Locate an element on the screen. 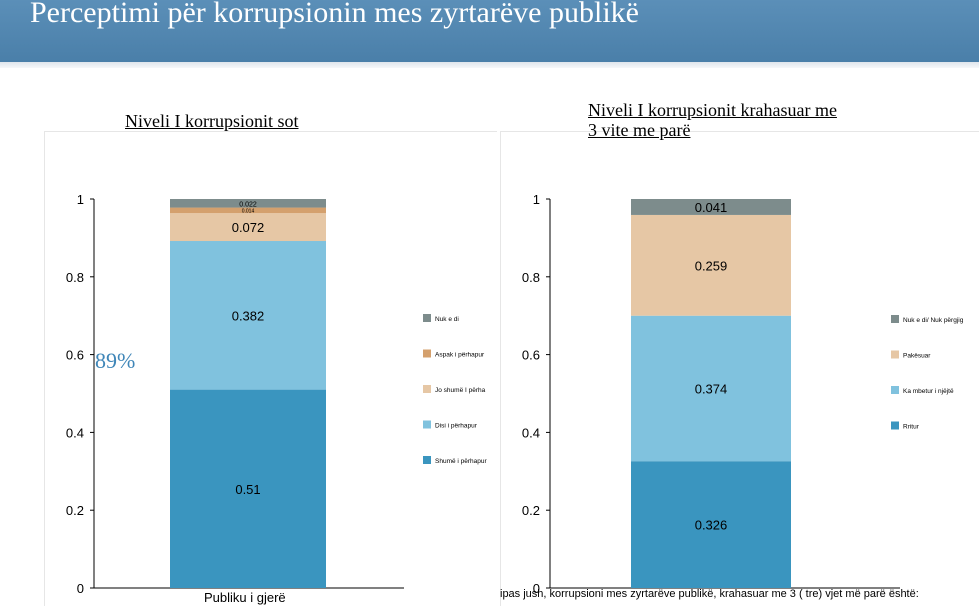 The width and height of the screenshot is (979, 606). legend-label: Disi i përhapur is located at coordinates (456, 426).